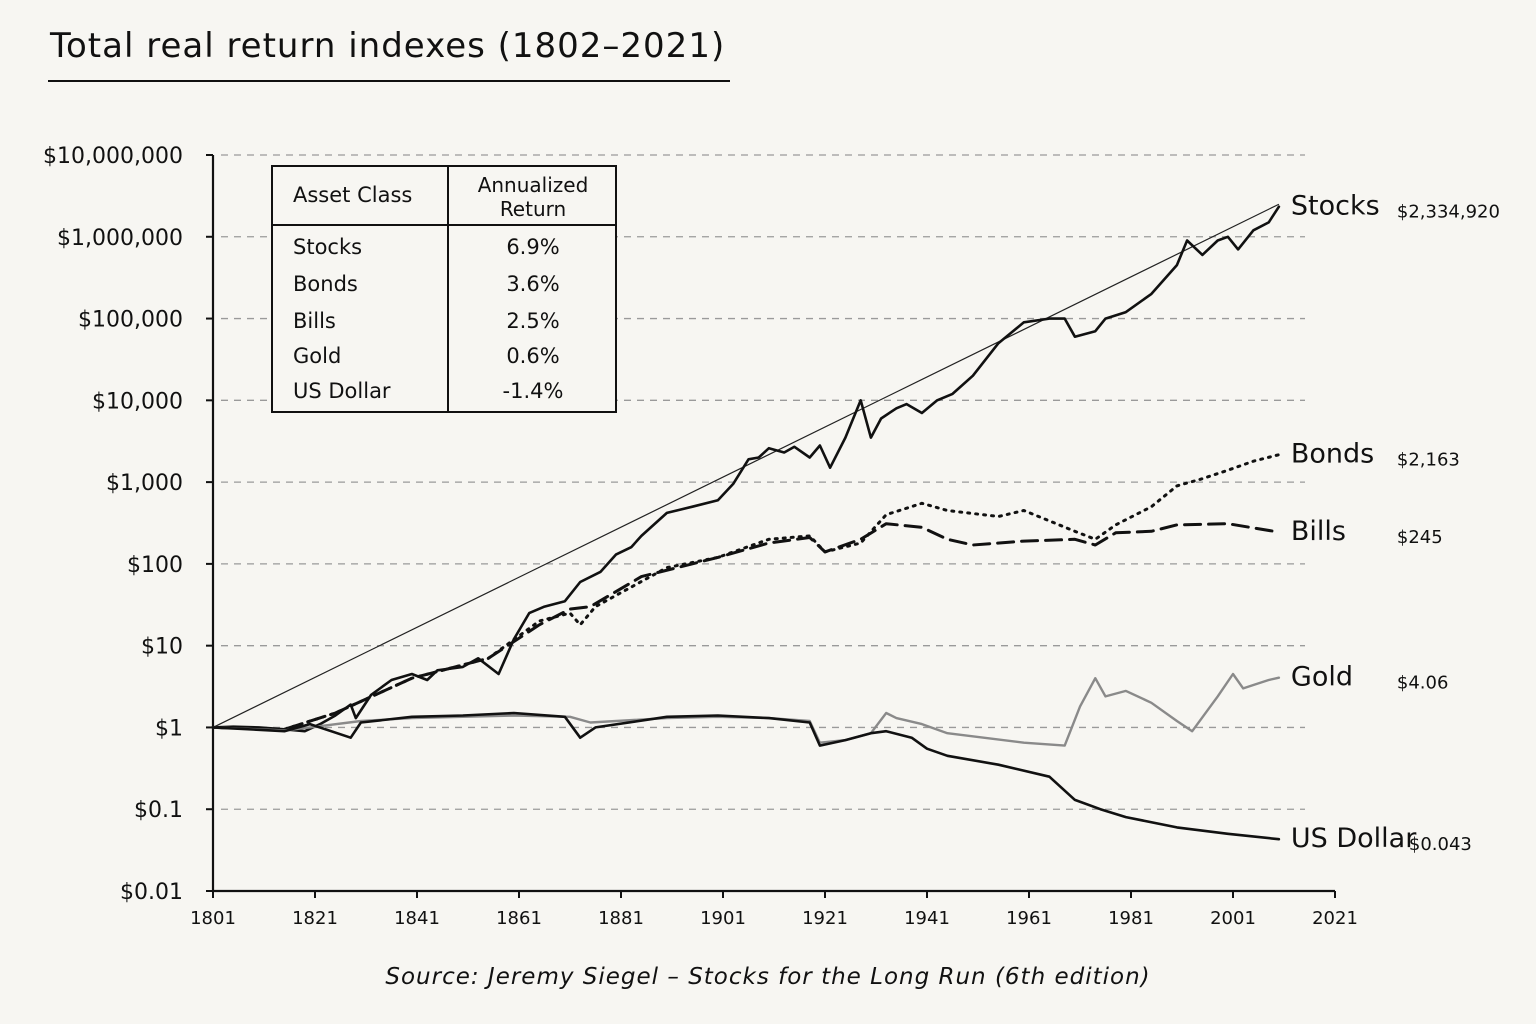 This screenshot has height=1024, width=1536. I want to click on table-header-asset: Asset Class, so click(353, 195).